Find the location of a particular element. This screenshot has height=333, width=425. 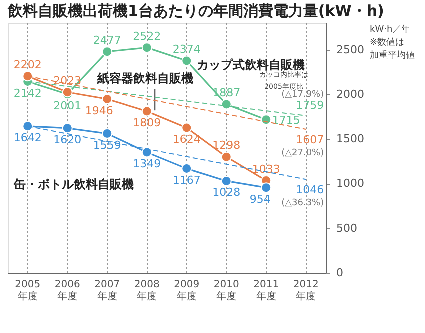

y-tick-label: 0 is located at coordinates (340, 273).